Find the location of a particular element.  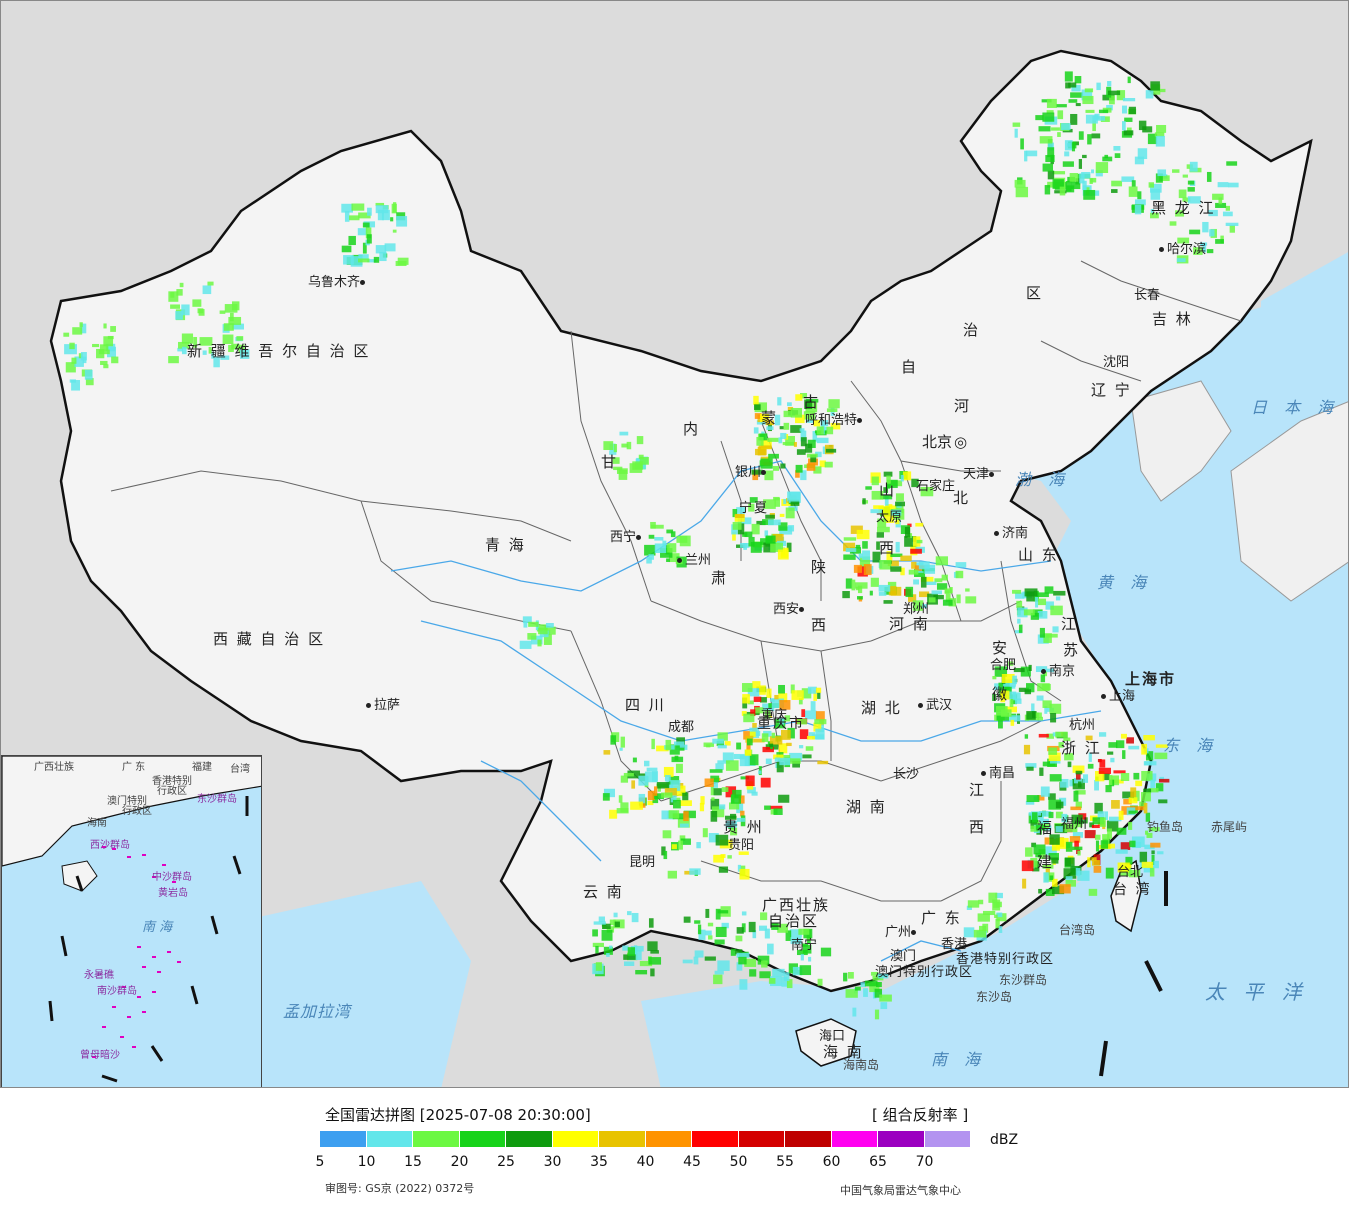

city-label: 南昌 is located at coordinates (998, 771).